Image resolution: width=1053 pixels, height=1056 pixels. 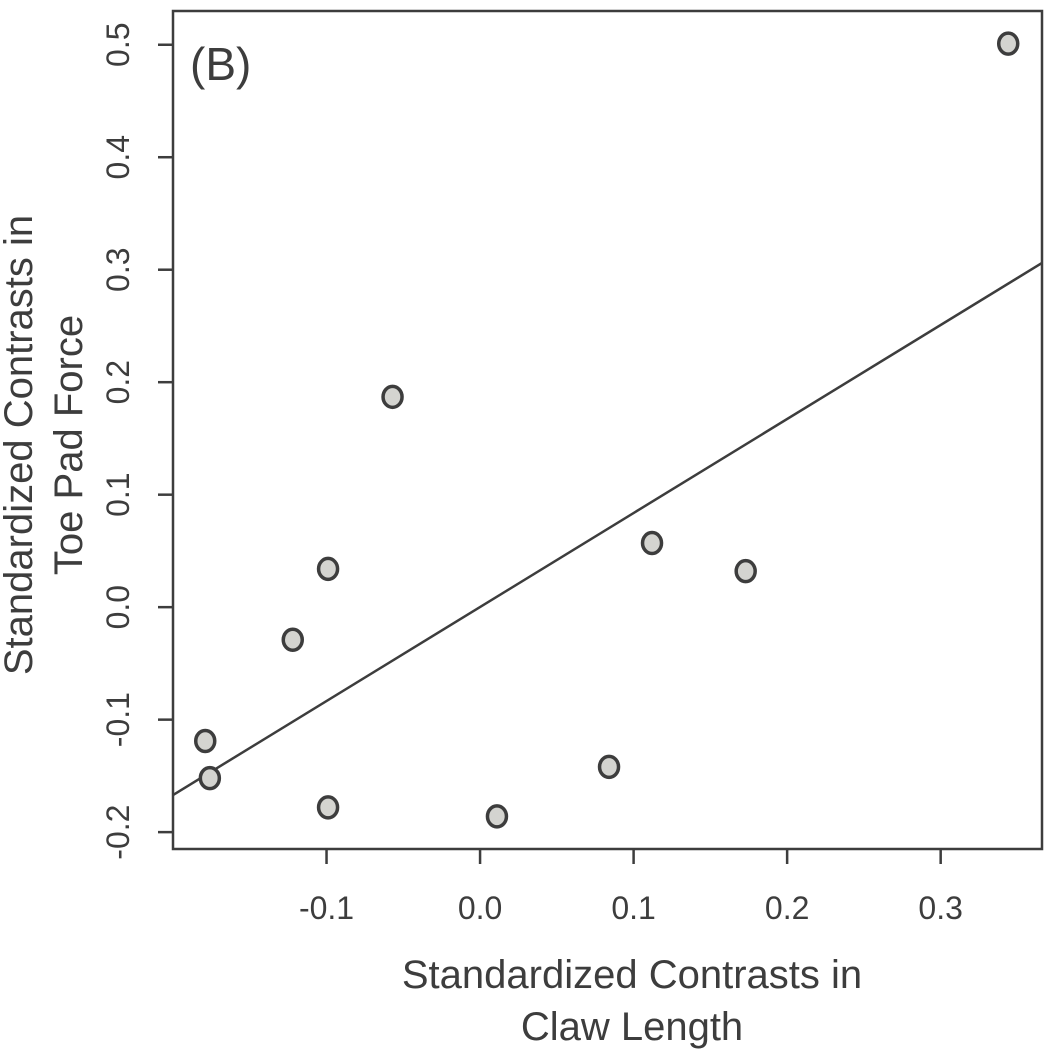 What do you see at coordinates (326, 908) in the screenshot?
I see `x-tick-label: -0.1` at bounding box center [326, 908].